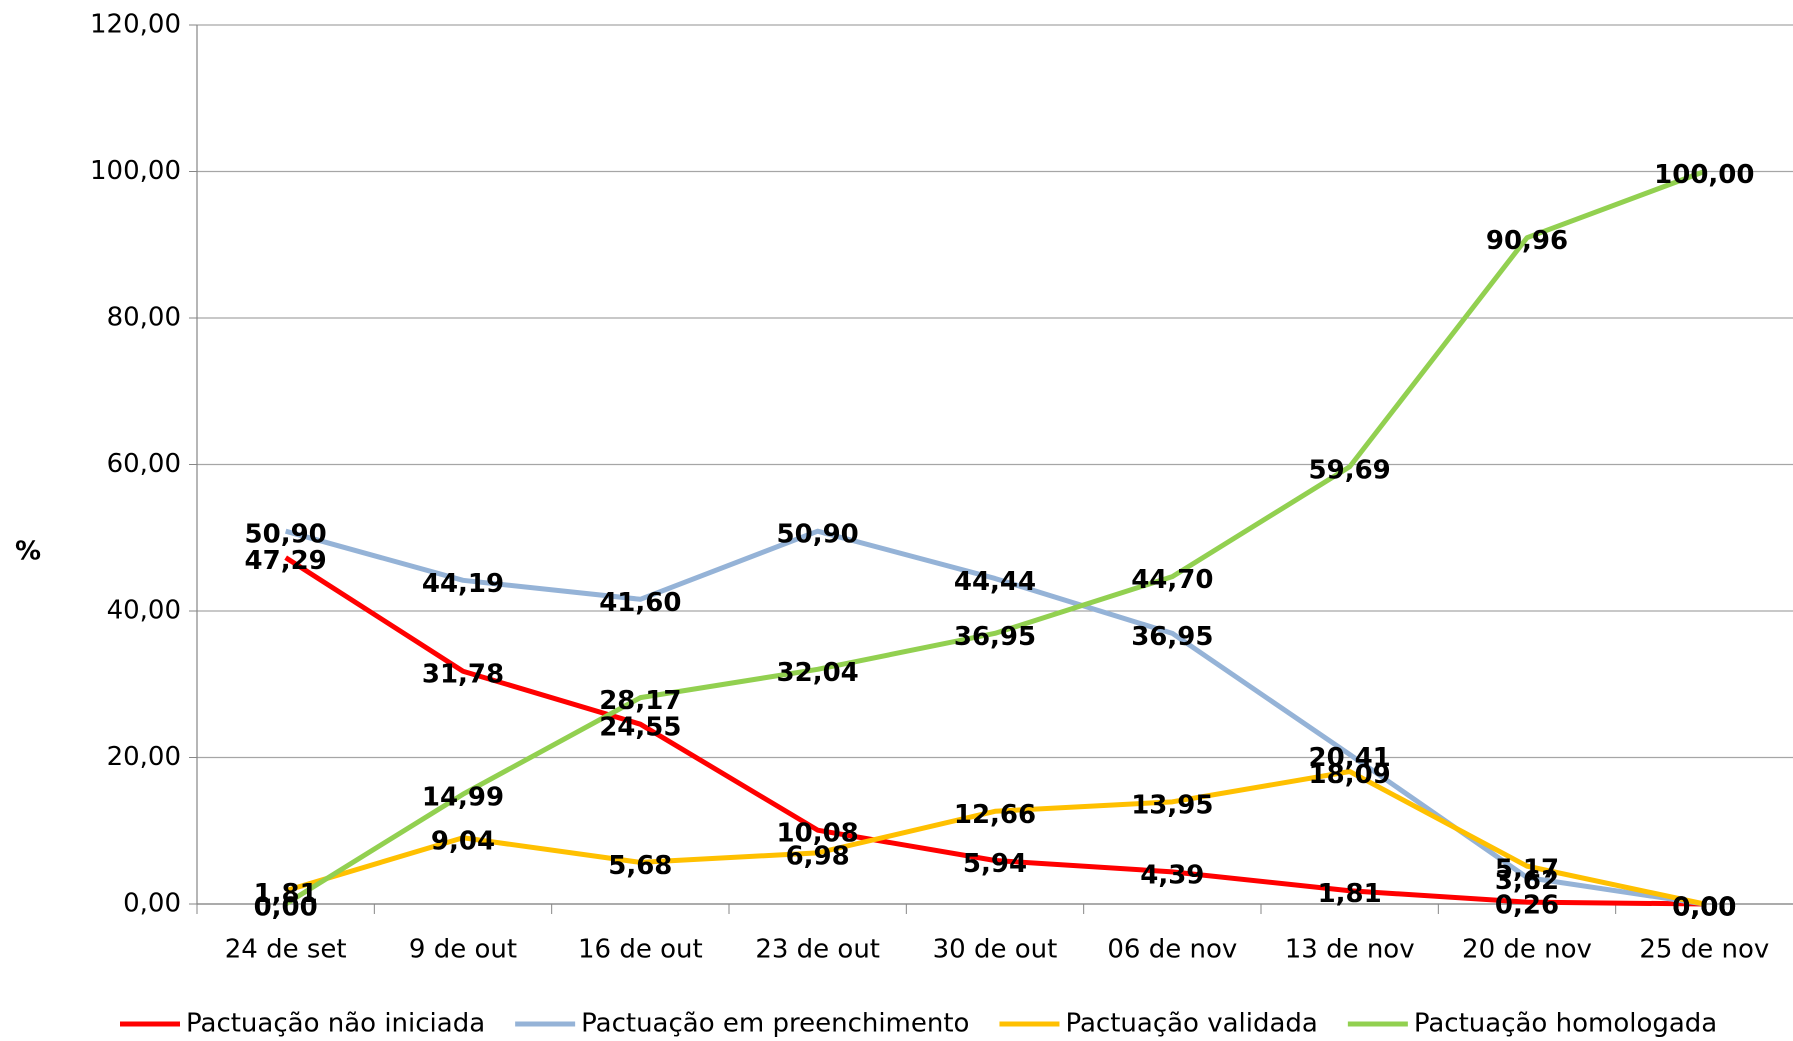 This screenshot has height=1041, width=1793. I want to click on data-label: 28,17, so click(640, 701).